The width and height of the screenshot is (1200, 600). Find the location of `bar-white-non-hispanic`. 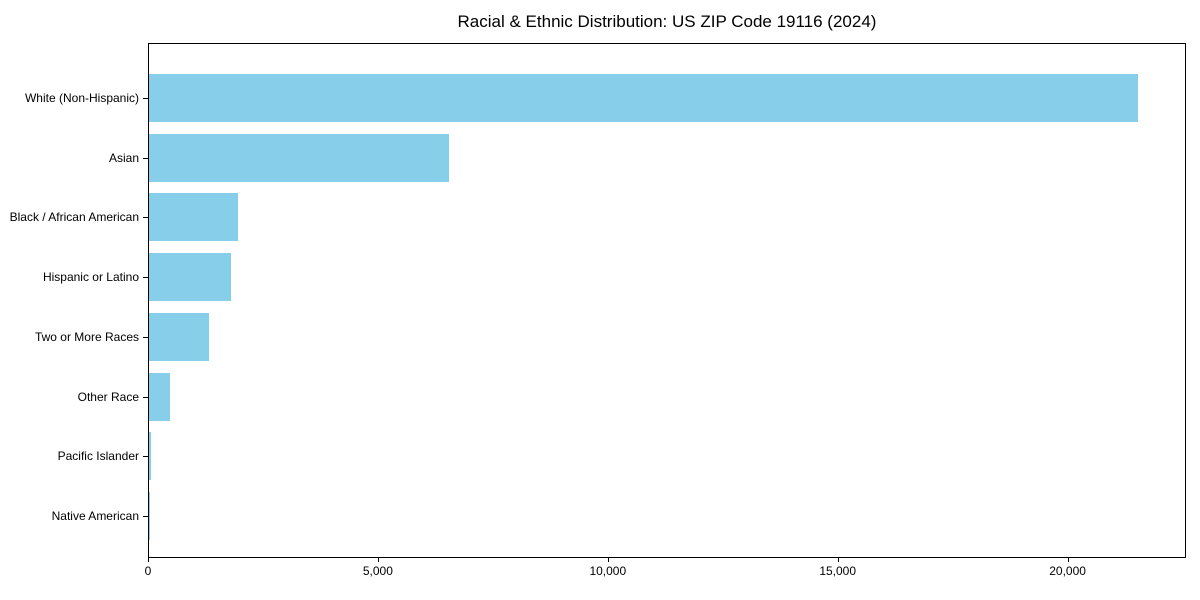

bar-white-non-hispanic is located at coordinates (643, 98).